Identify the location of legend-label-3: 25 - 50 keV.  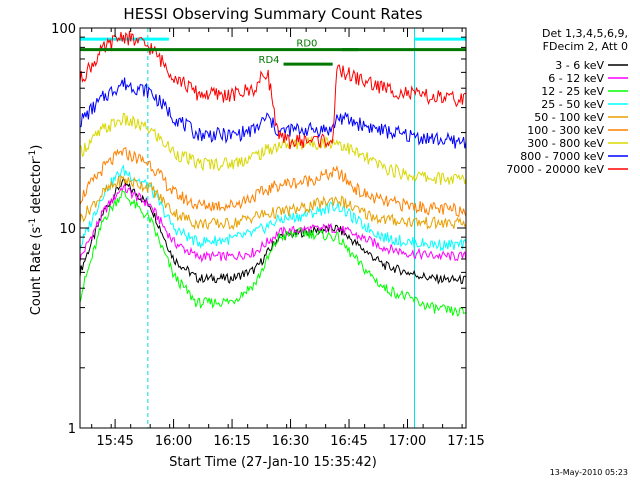
(572, 104).